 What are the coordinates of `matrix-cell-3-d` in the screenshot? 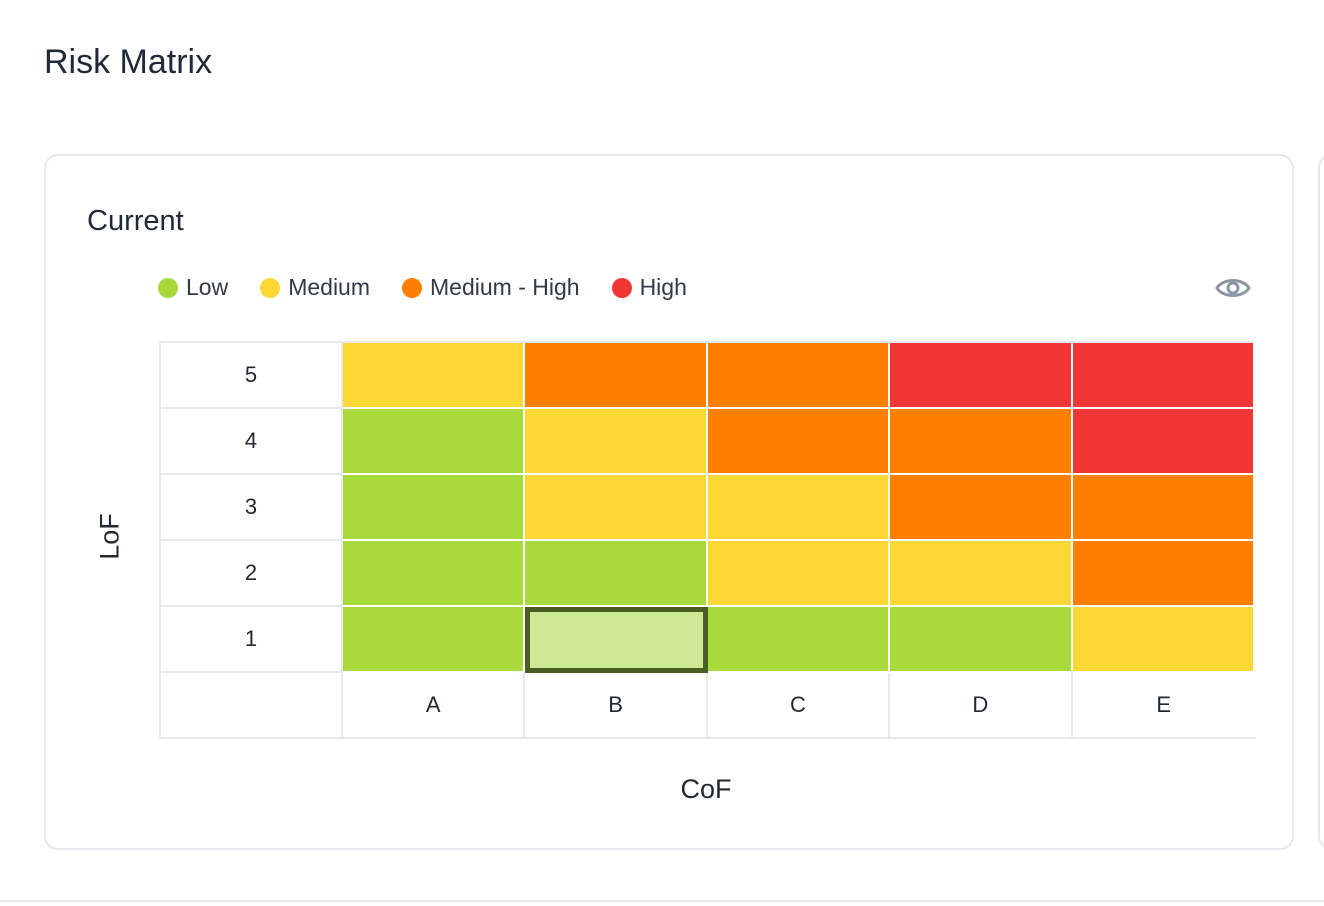 It's located at (981, 508).